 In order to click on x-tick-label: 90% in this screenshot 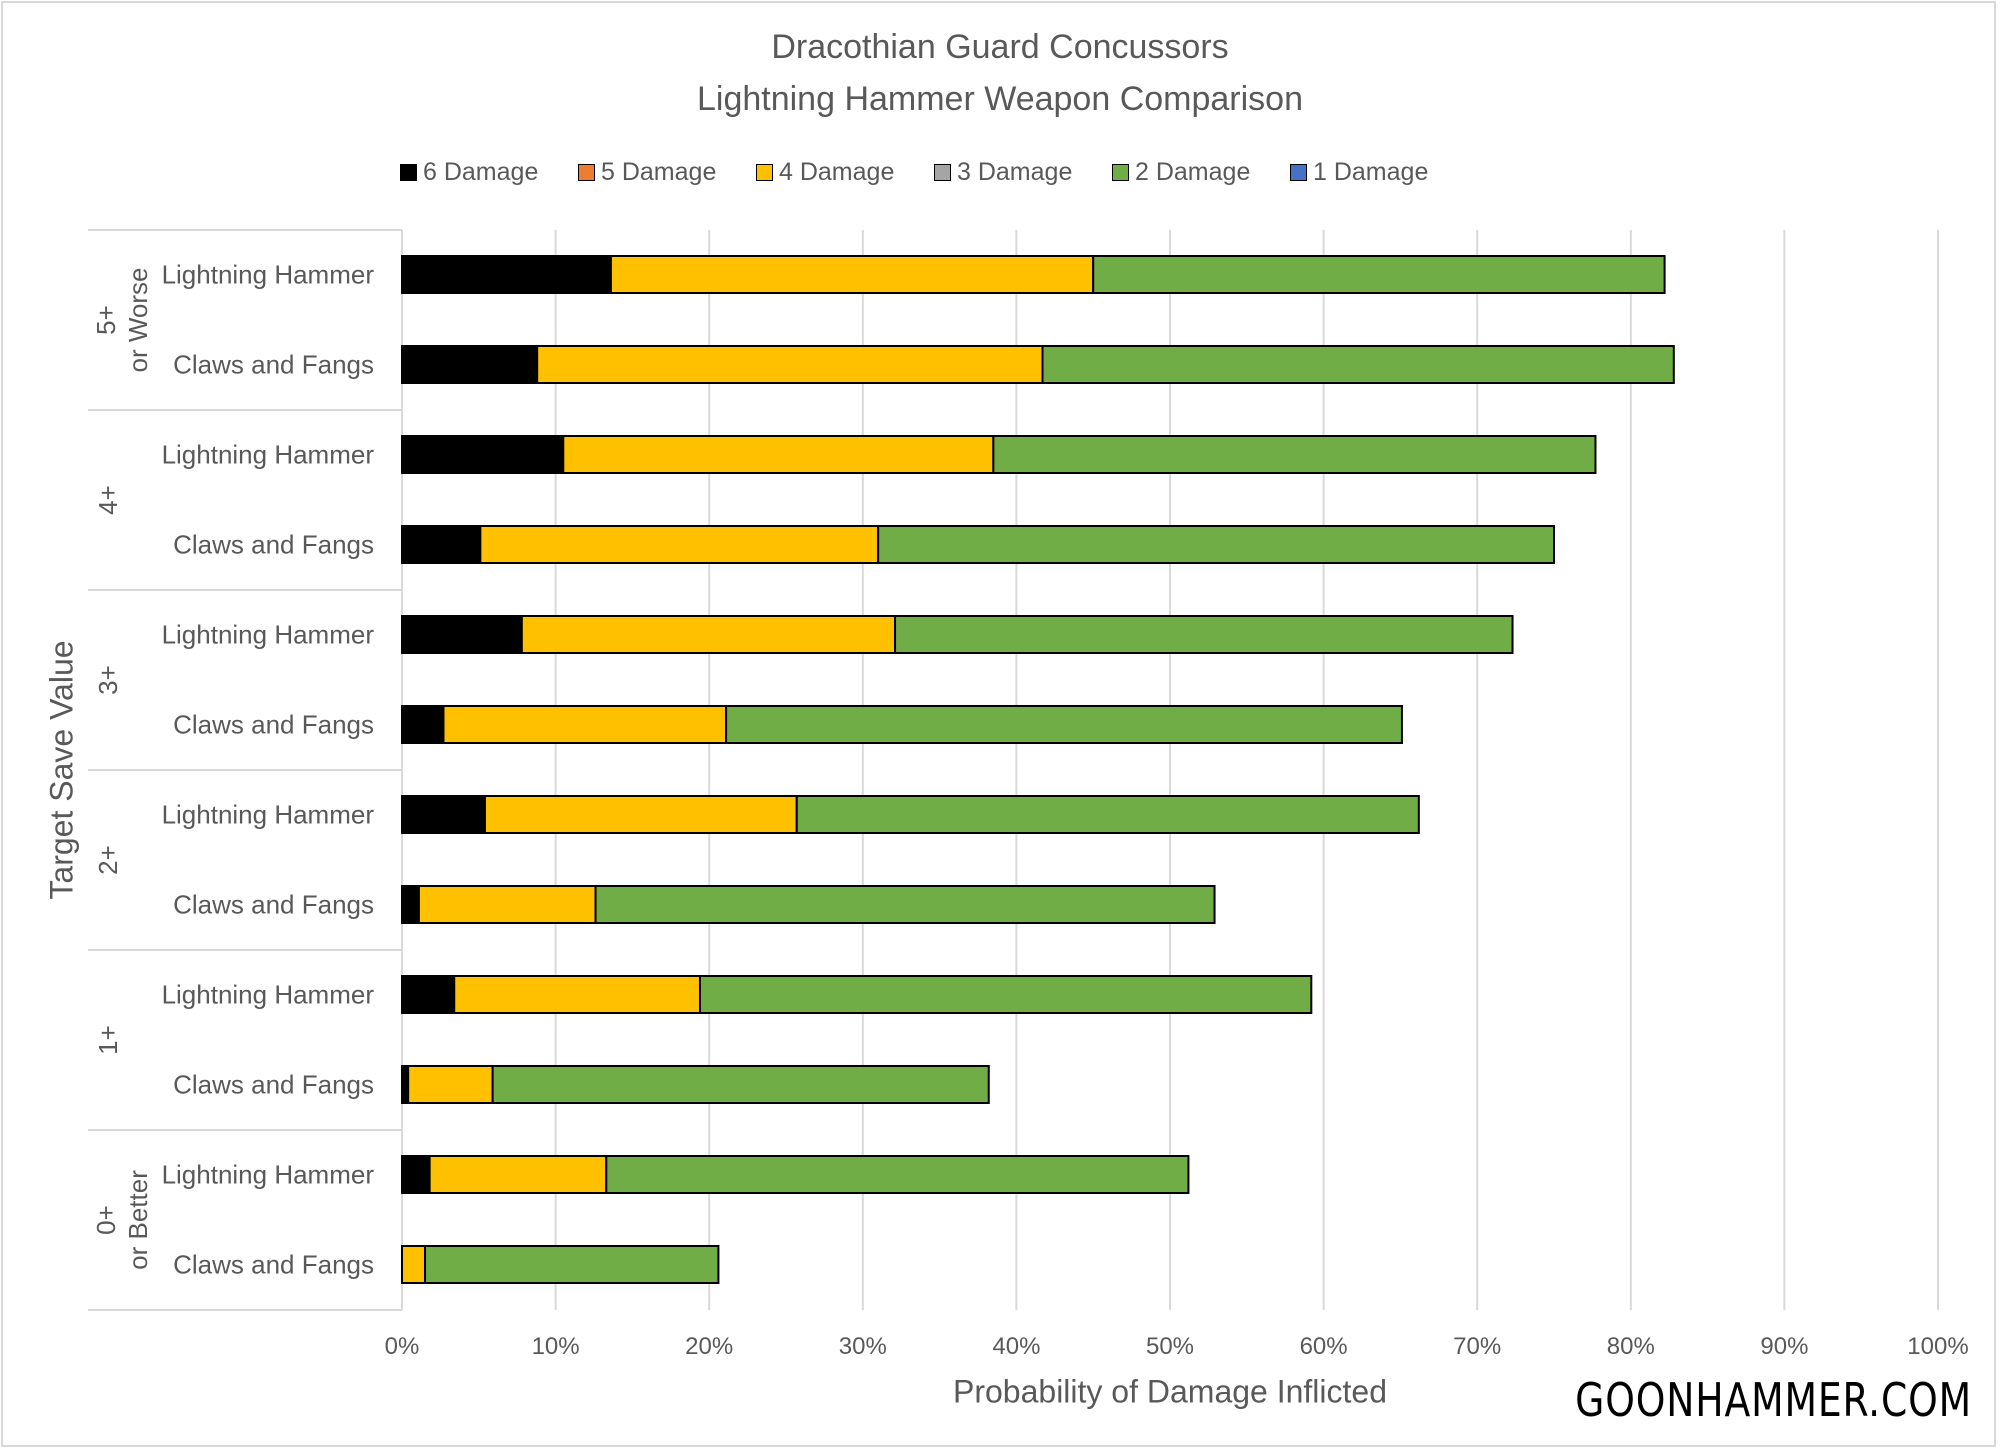, I will do `click(1784, 1346)`.